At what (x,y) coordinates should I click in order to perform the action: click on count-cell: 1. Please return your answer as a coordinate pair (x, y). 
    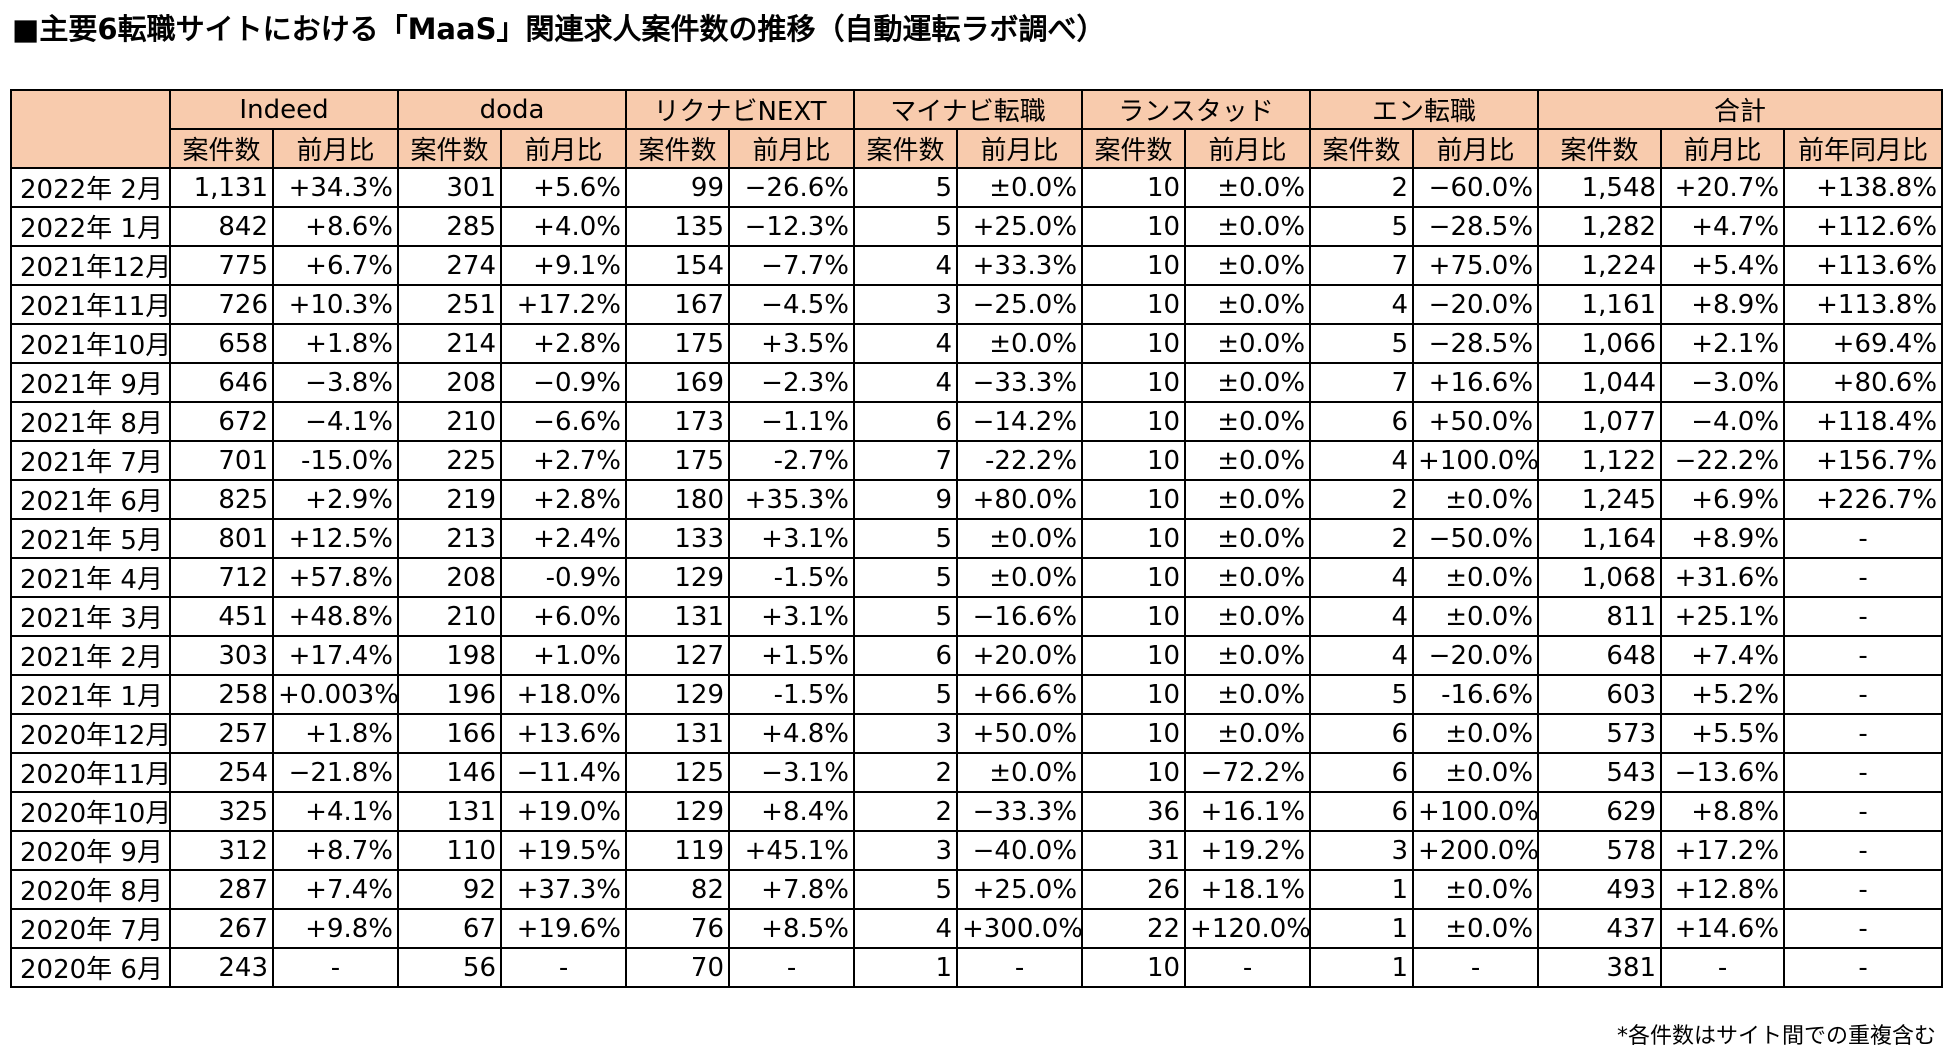
    Looking at the image, I should click on (1362, 967).